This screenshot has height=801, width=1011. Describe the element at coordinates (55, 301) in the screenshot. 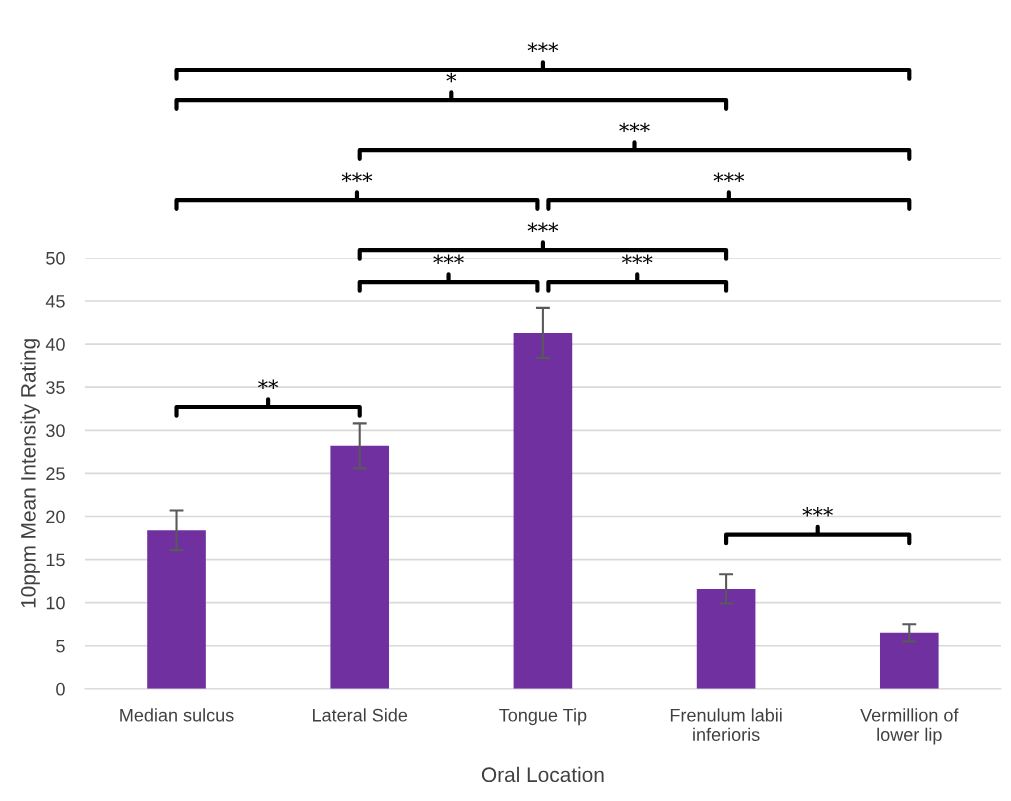

I see `y-tick-label: 45` at that location.